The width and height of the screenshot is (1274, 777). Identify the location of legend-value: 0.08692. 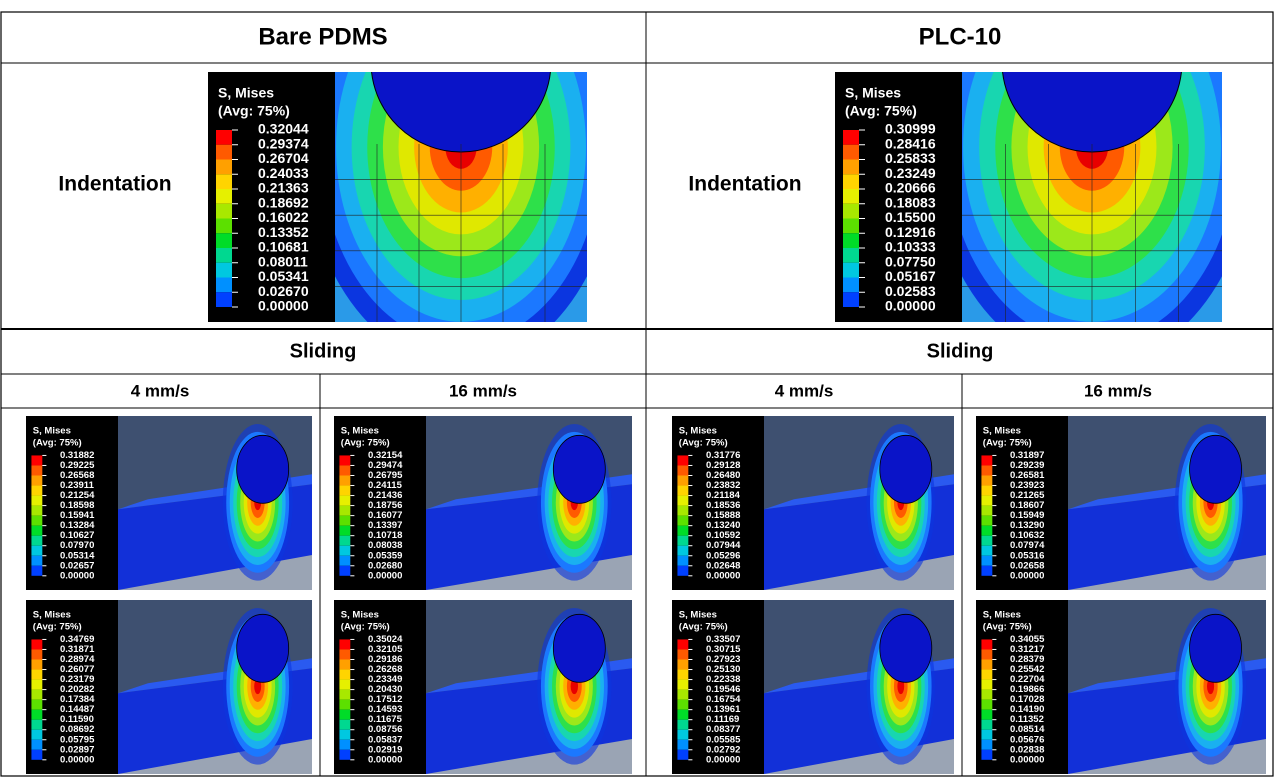
(77, 729).